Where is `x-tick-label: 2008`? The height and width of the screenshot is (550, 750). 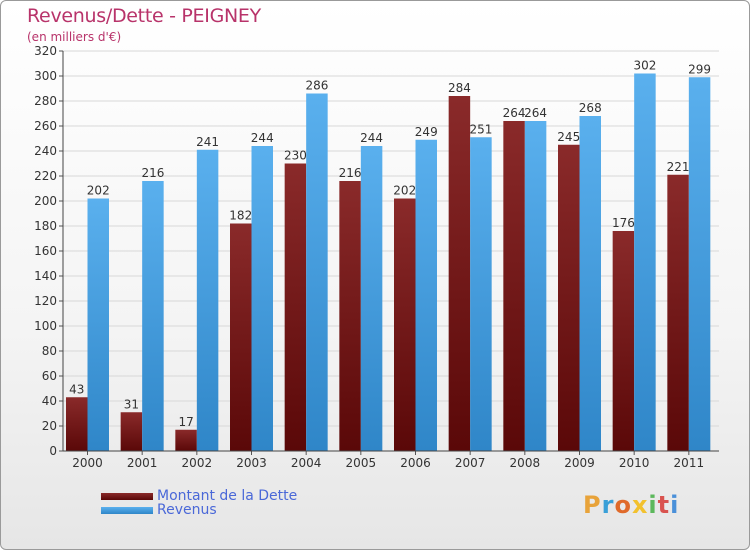
x-tick-label: 2008 is located at coordinates (525, 463).